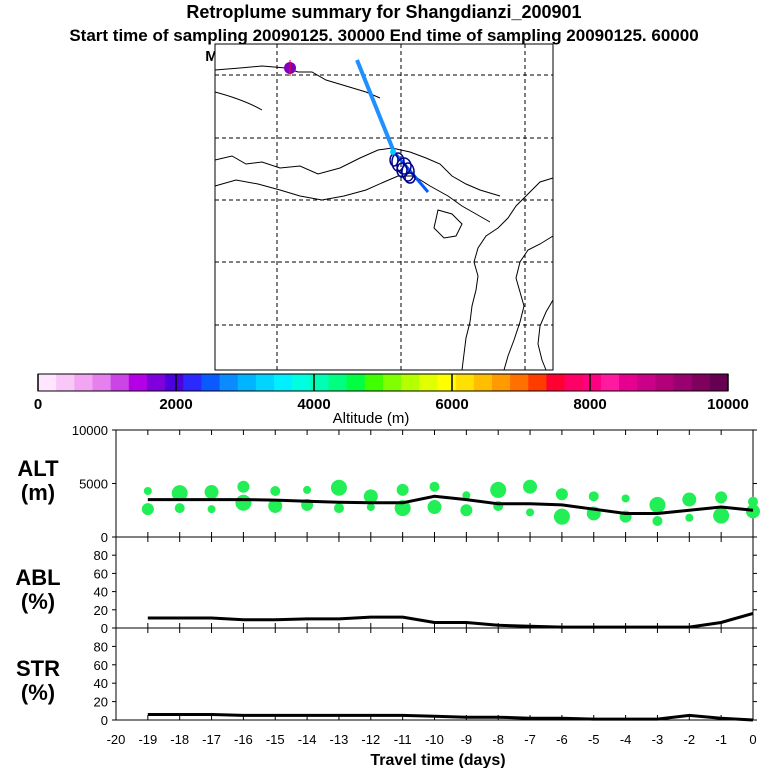  I want to click on panel-str: 80 60 40 20 0 STR(%), so click(386, 677).